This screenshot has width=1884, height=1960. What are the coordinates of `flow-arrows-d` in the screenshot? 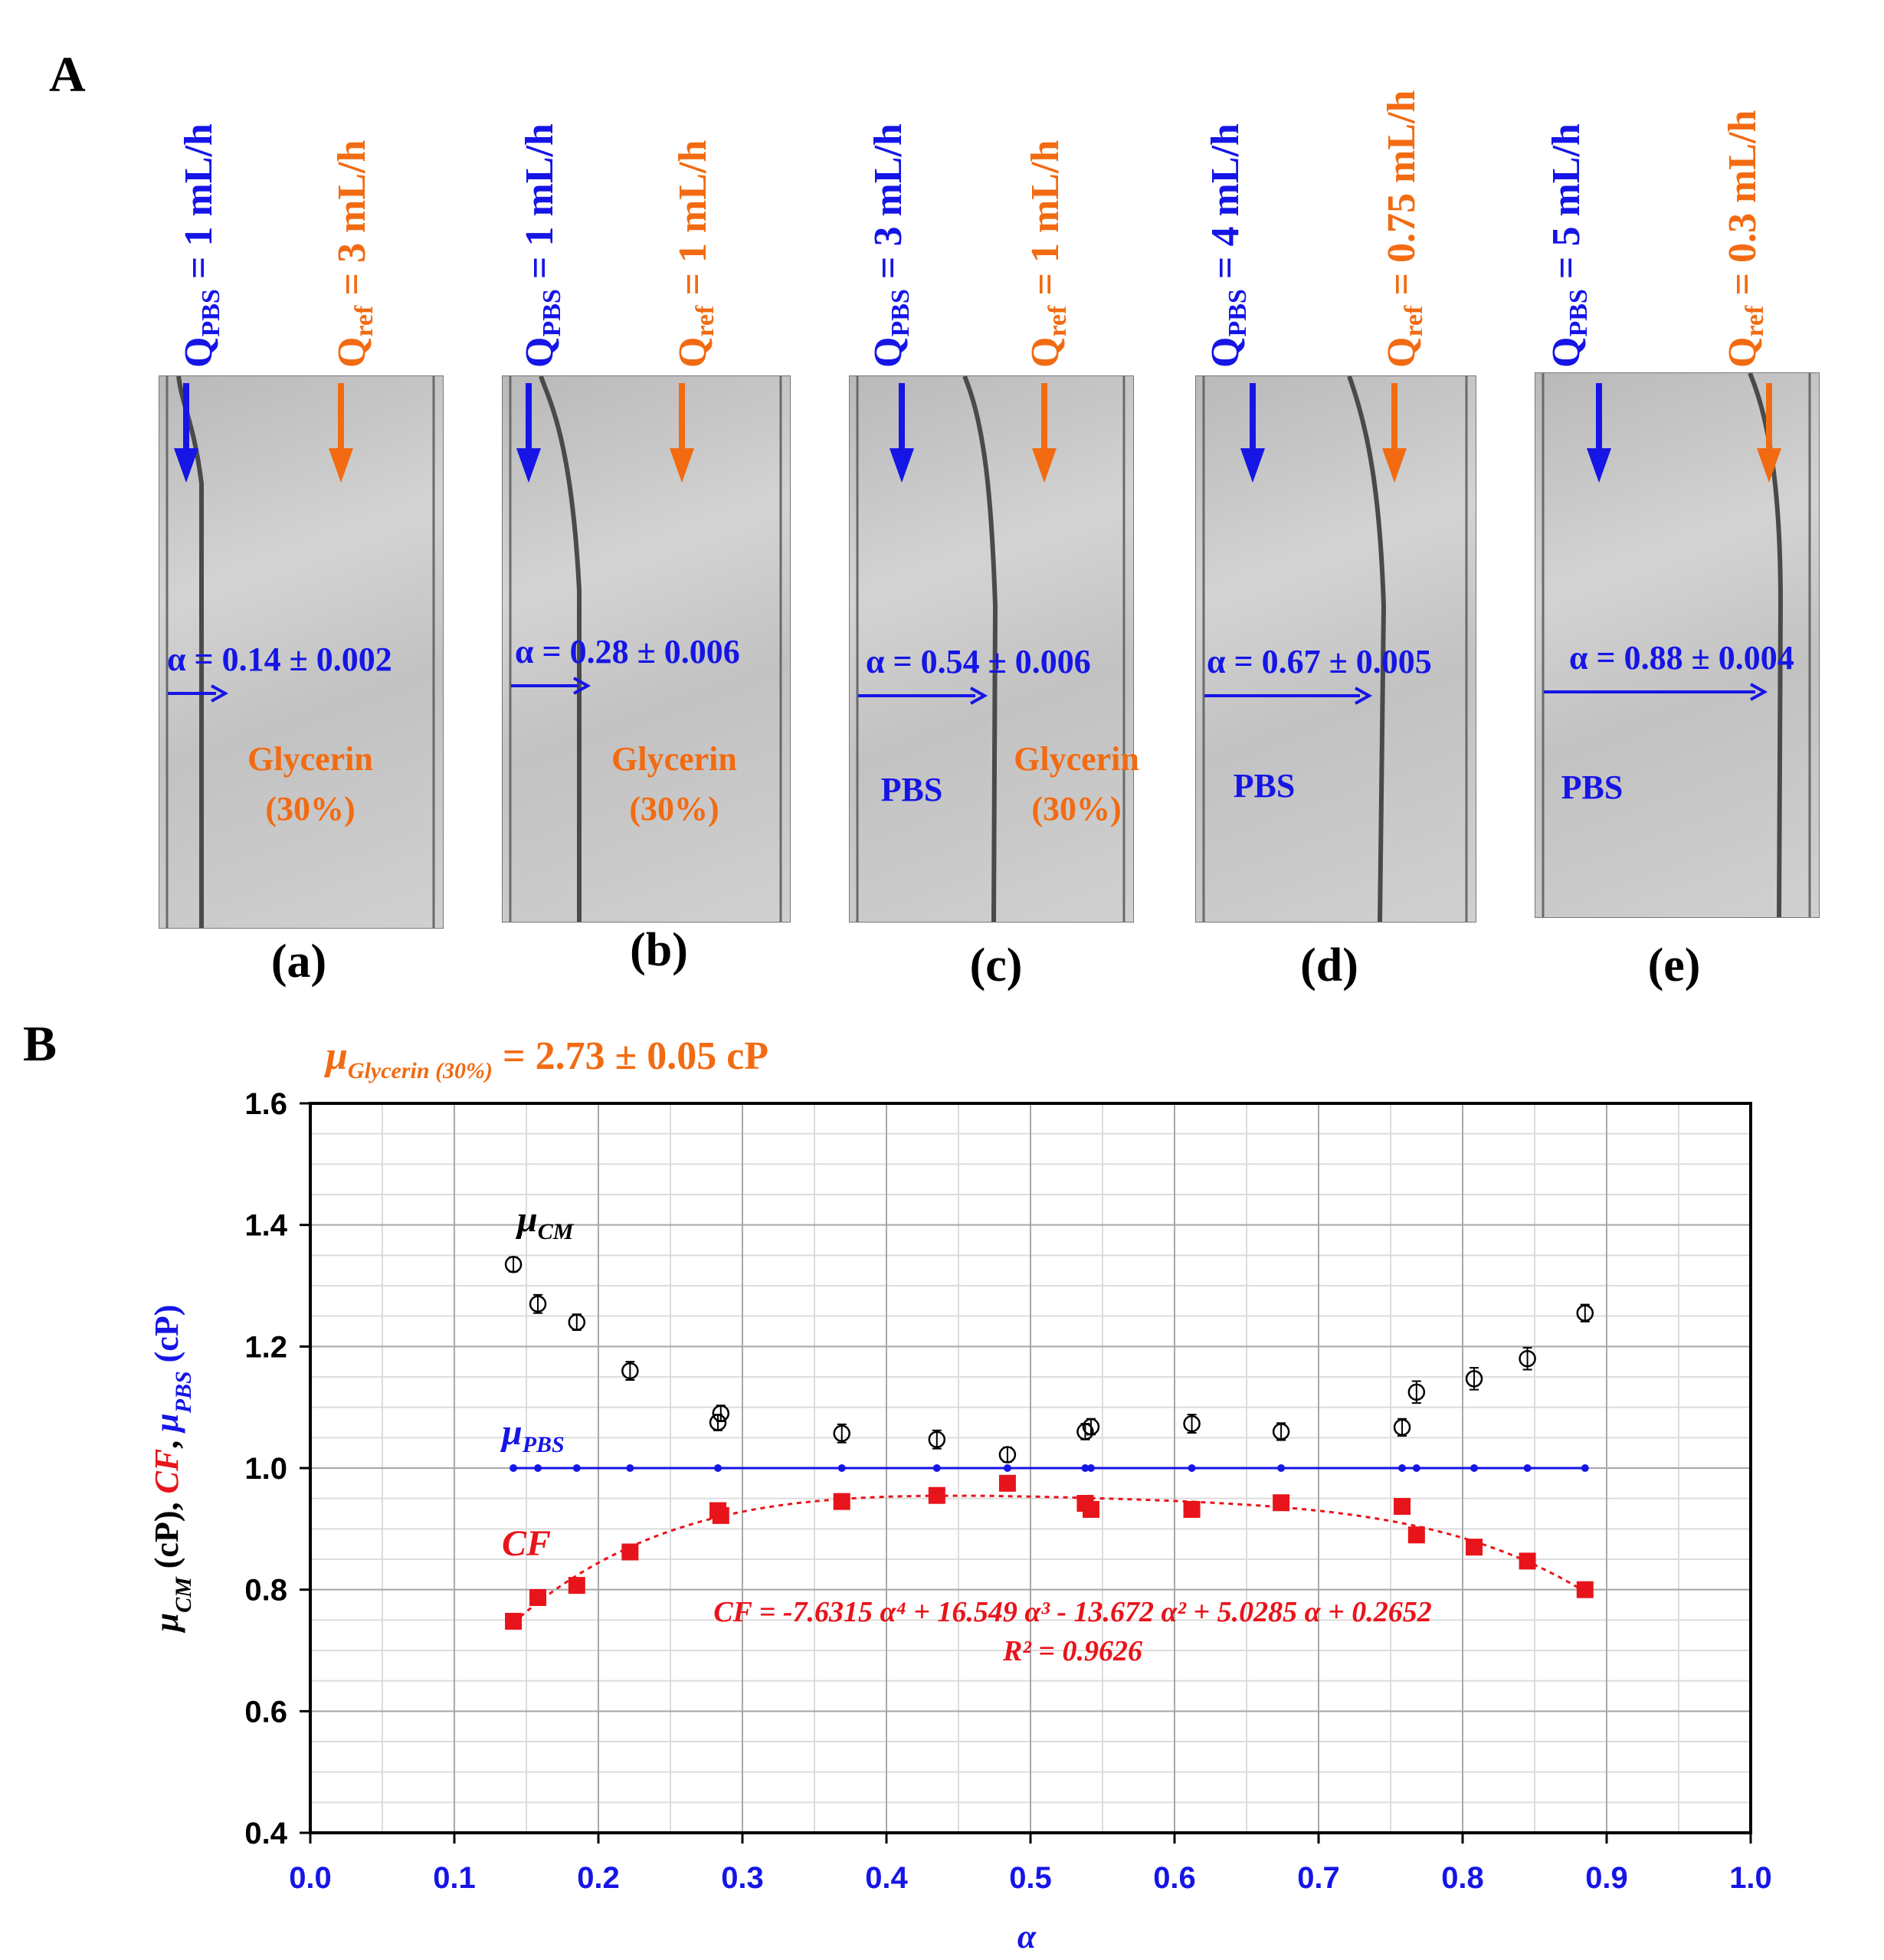 It's located at (1305, 544).